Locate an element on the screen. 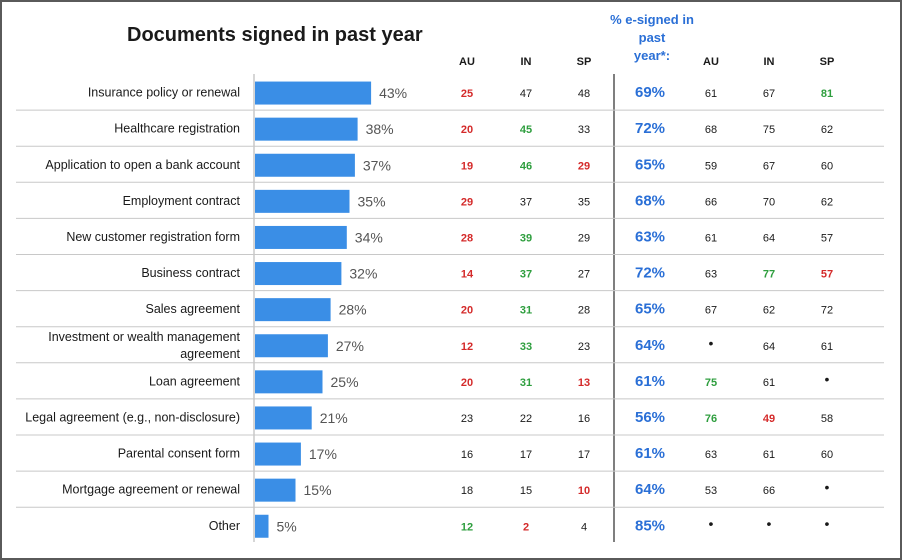  signed-country-value: 25 is located at coordinates (467, 94).